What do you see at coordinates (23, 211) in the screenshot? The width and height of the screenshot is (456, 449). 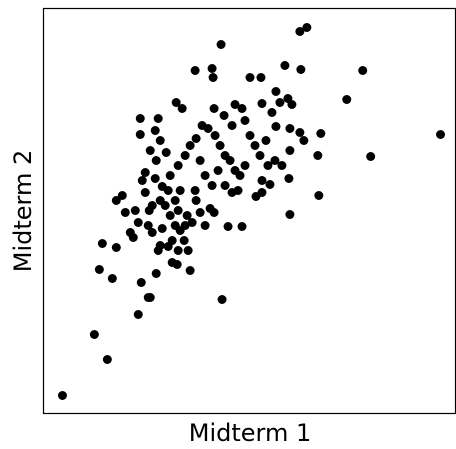 I see `y-axis-label: Midterm 2` at bounding box center [23, 211].